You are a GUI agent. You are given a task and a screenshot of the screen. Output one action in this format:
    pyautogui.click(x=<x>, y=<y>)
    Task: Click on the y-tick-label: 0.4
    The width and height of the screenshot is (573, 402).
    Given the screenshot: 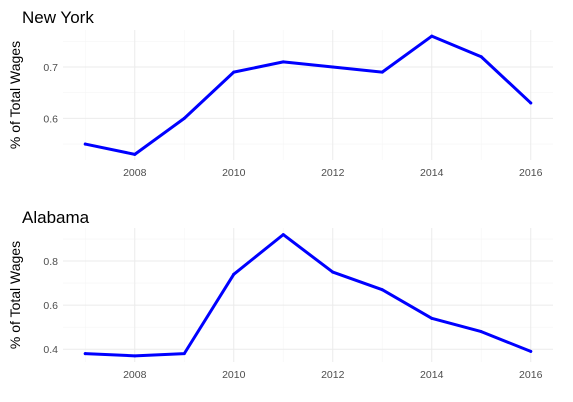 What is the action you would take?
    pyautogui.click(x=50, y=350)
    